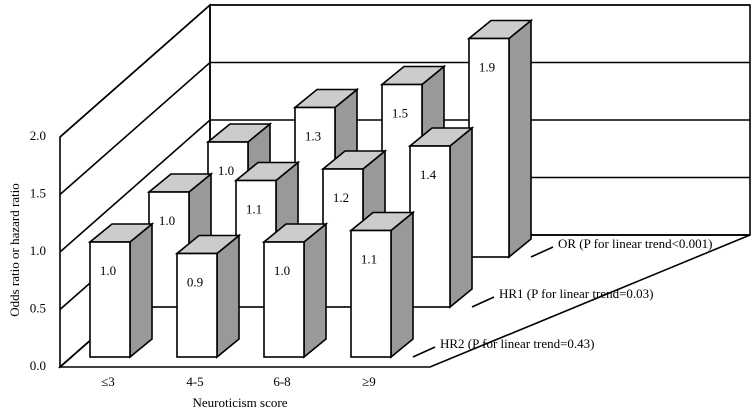 The image size is (756, 414). I want to click on y-tick-label: 2.0, so click(38, 135).